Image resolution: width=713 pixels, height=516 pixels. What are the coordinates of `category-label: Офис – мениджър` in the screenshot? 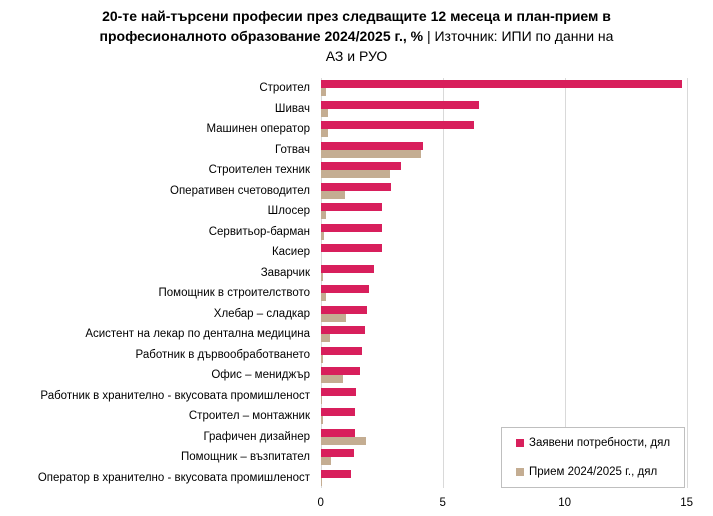 It's located at (260, 375).